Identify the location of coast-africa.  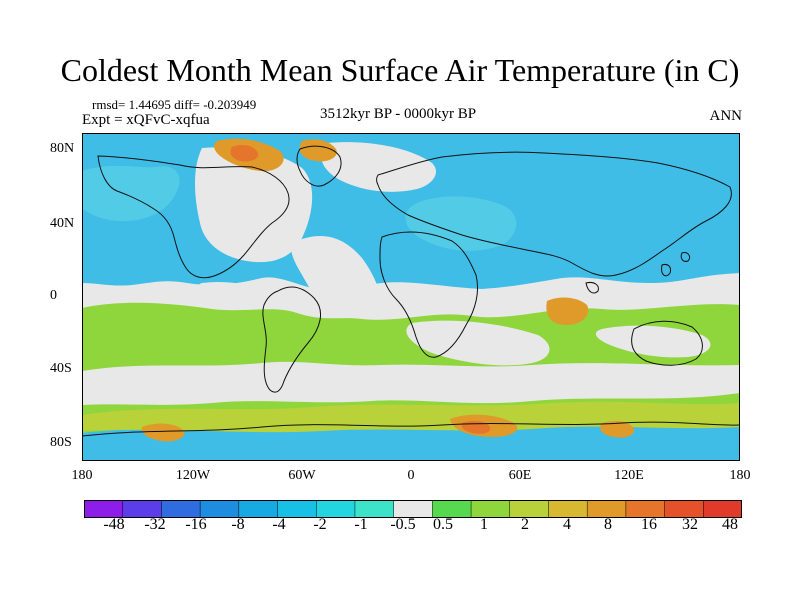
(429, 294).